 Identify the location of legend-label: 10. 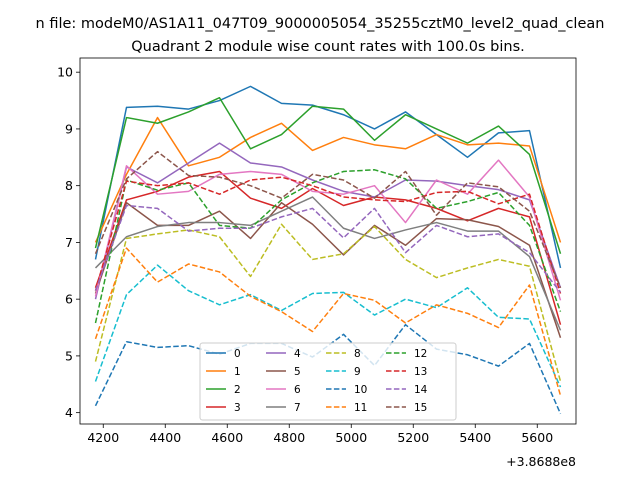
(360, 390).